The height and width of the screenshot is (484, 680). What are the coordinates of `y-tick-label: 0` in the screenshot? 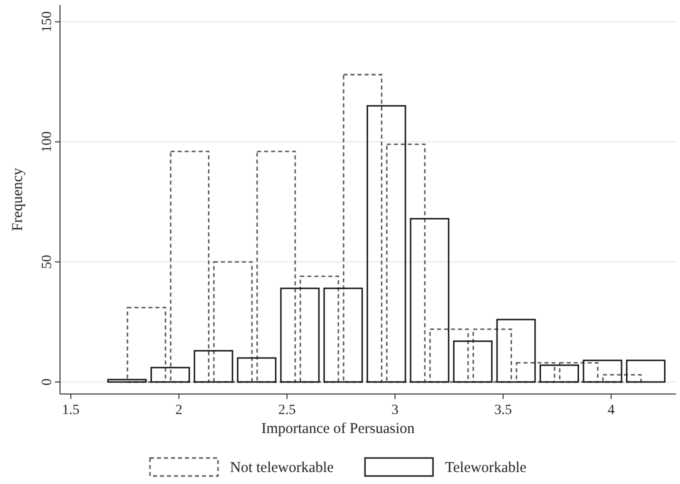 It's located at (47, 382).